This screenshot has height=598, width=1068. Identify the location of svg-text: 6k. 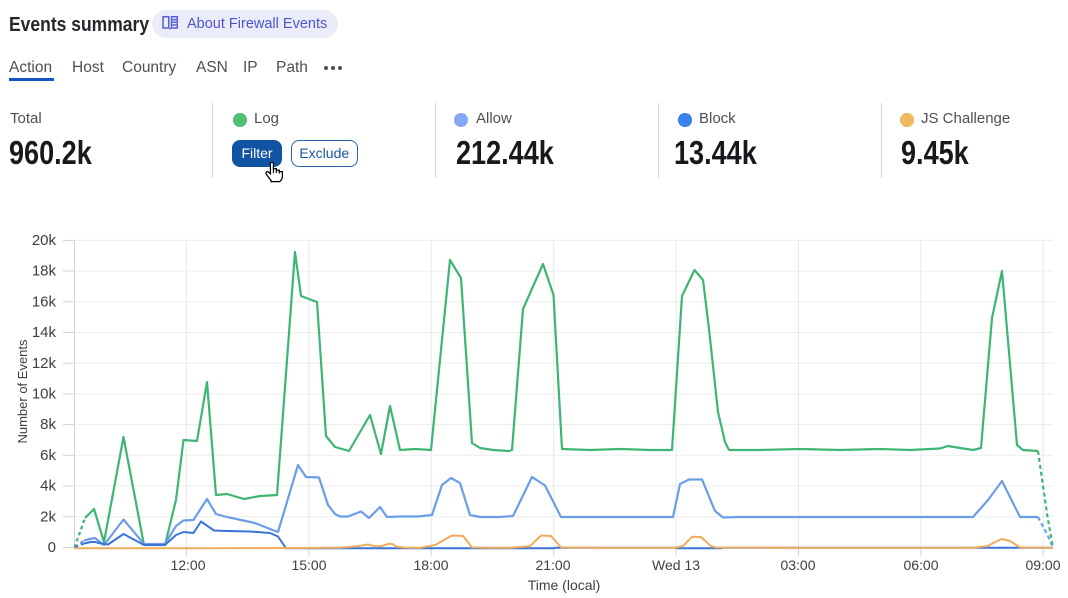
(48, 455).